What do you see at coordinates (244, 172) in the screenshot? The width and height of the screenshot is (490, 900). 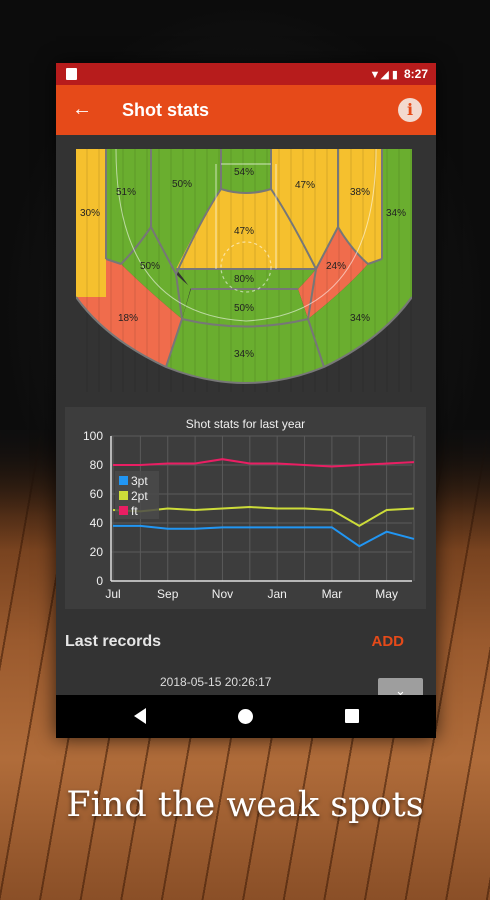 I see `zone-label-top-key: 54%` at bounding box center [244, 172].